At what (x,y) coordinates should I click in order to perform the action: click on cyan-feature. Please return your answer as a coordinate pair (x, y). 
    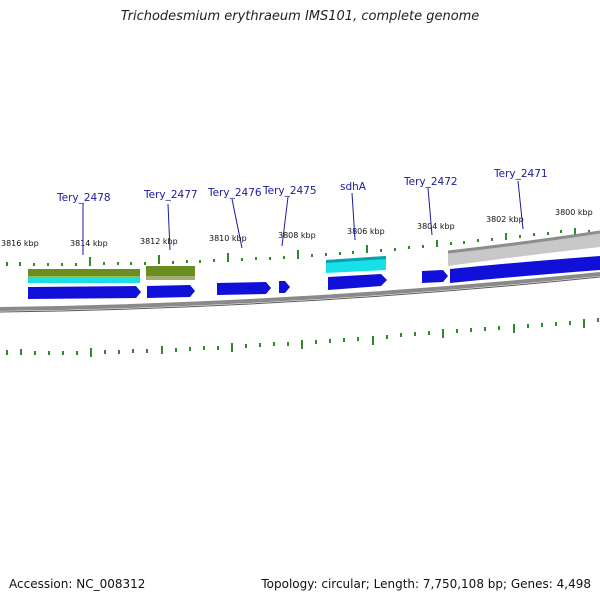
    Looking at the image, I should click on (84, 280).